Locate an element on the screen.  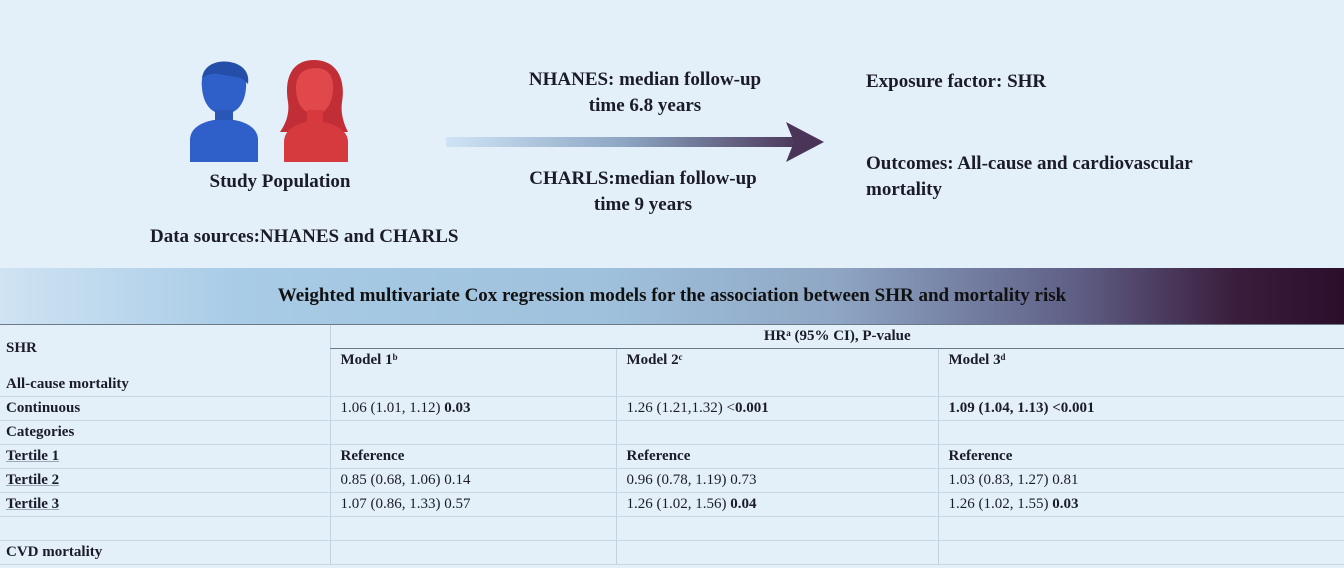
cell-value: 0.85 (0.68, 1.06) 0.14 is located at coordinates (405, 480).